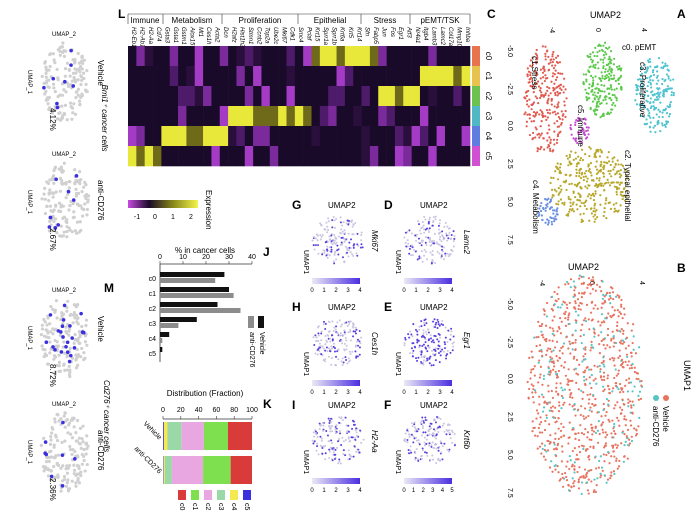  What do you see at coordinates (509, 202) in the screenshot?
I see `umap-y-tick: 5.0` at bounding box center [509, 202].